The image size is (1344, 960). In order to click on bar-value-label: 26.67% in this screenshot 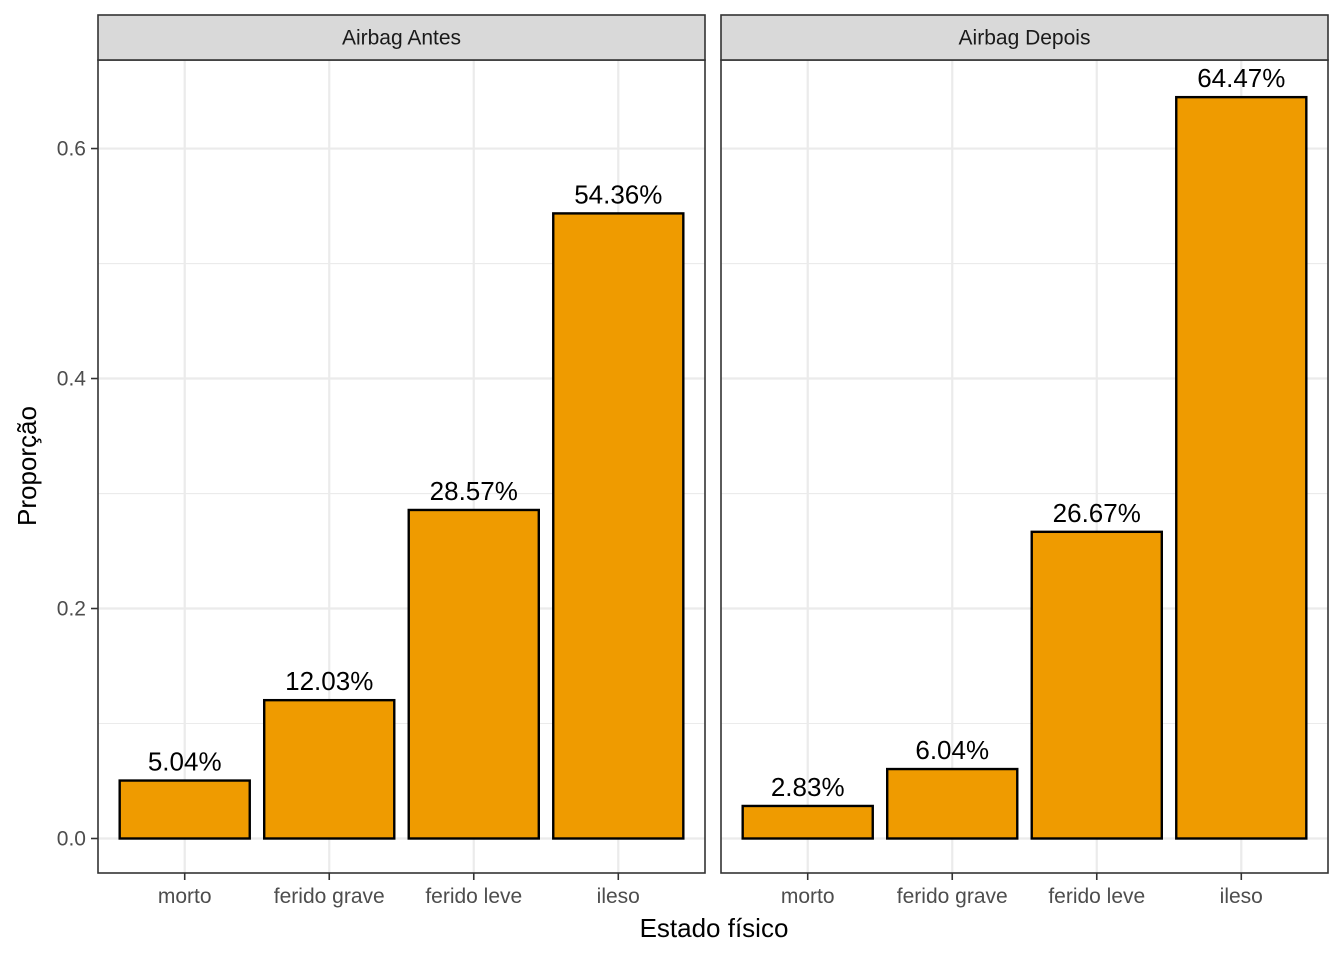, I will do `click(1097, 513)`.